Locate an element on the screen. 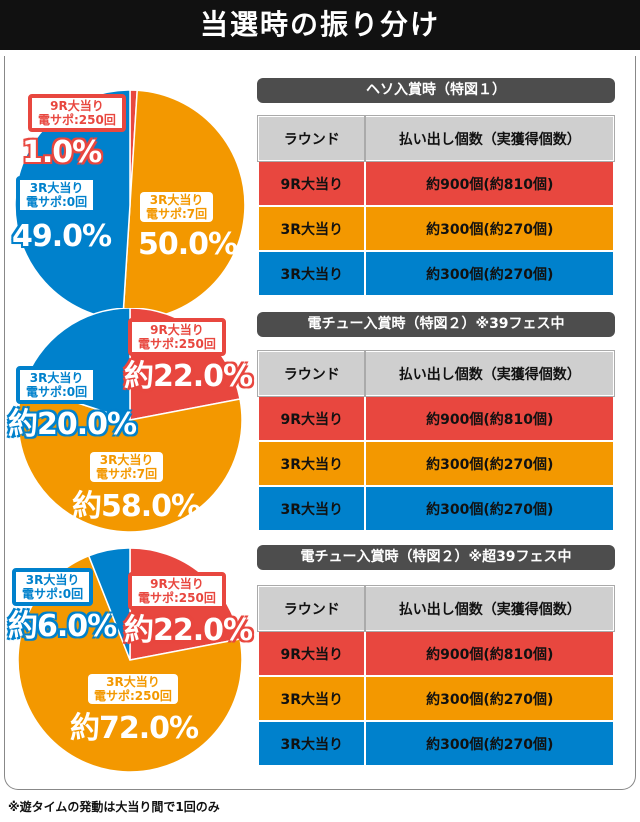 Image resolution: width=640 pixels, height=822 pixels. slice-label: 3R大当り 電サポ:250回 is located at coordinates (133, 689).